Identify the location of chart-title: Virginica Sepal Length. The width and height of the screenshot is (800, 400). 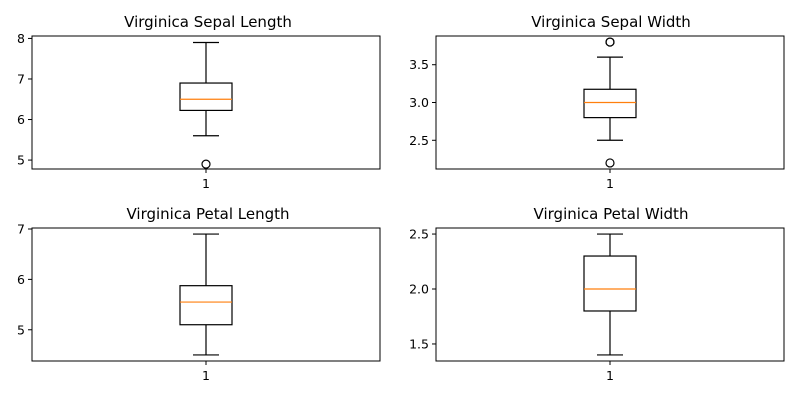
(208, 22).